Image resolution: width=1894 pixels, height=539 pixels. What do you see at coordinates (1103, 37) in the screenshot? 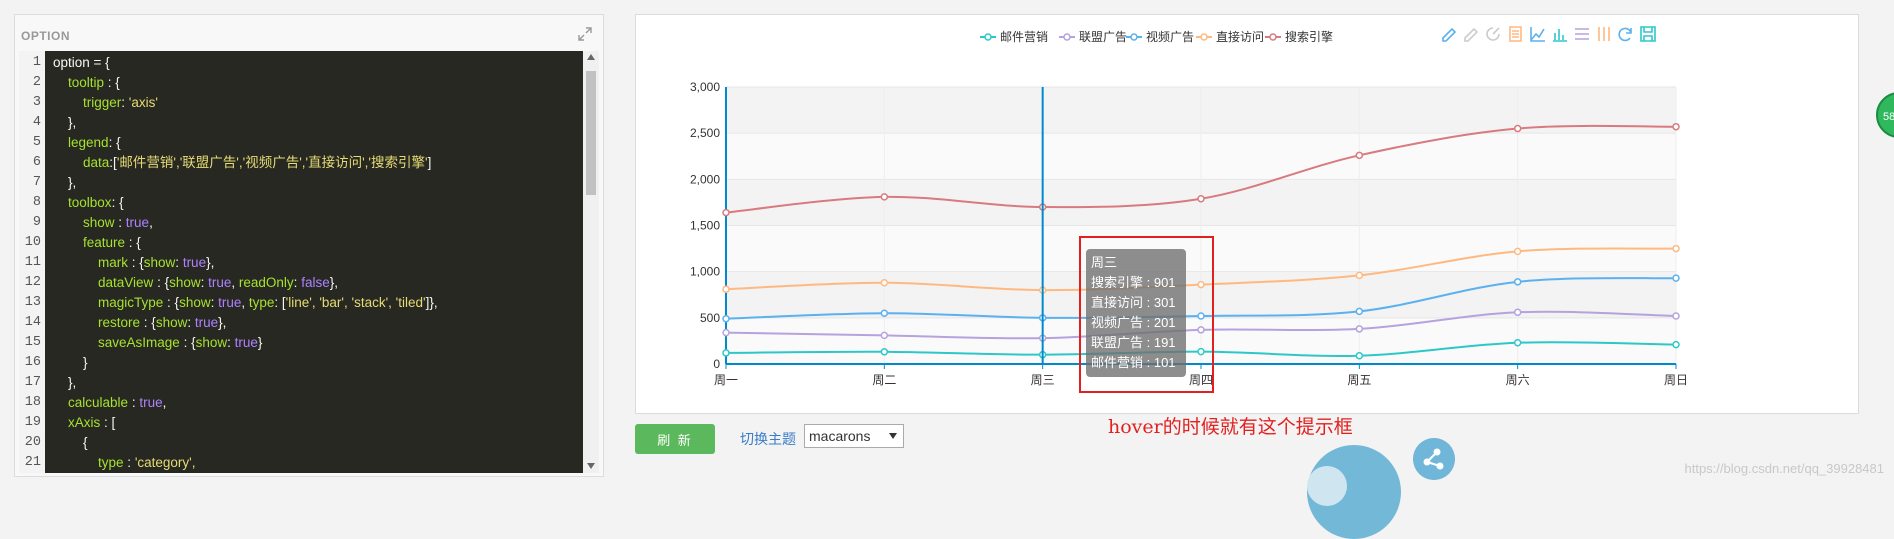
I see `legend-label: 联盟广告` at bounding box center [1103, 37].